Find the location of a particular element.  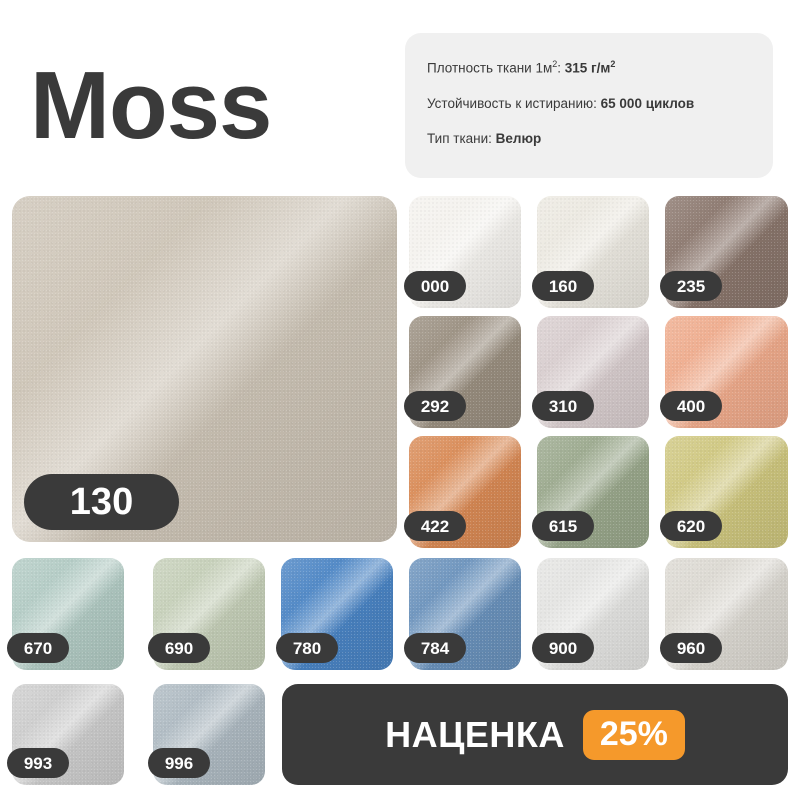

swatch-000: 000 is located at coordinates (462, 252).